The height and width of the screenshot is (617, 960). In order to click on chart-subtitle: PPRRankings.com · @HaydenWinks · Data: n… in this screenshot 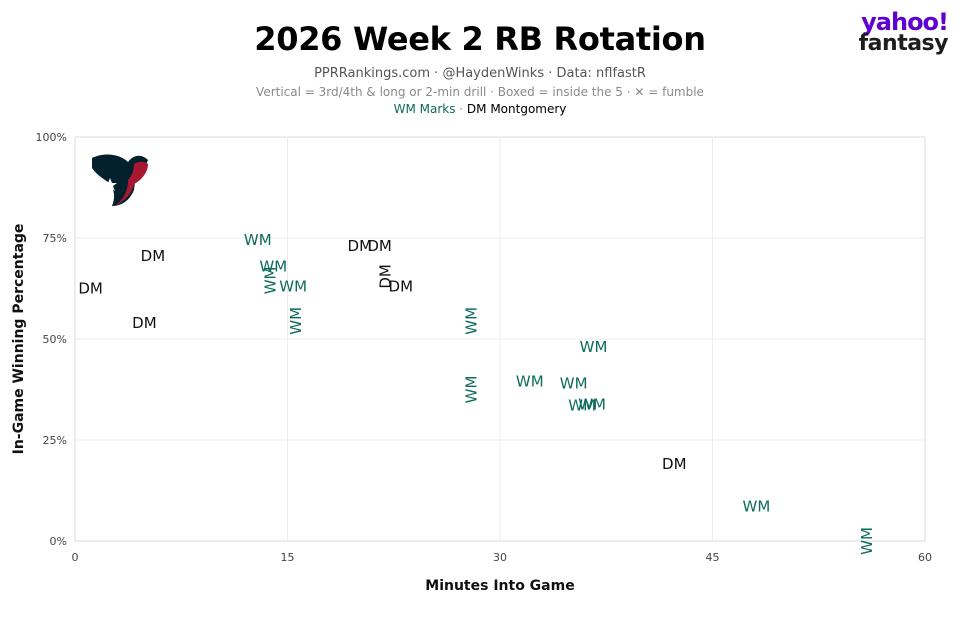, I will do `click(480, 73)`.